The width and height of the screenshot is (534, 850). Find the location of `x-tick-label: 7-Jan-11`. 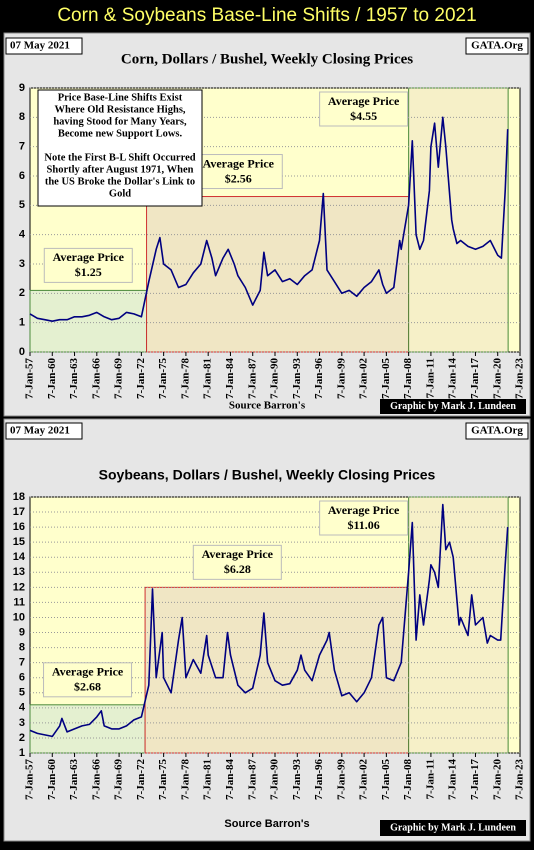

x-tick-label: 7-Jan-11 is located at coordinates (430, 378).